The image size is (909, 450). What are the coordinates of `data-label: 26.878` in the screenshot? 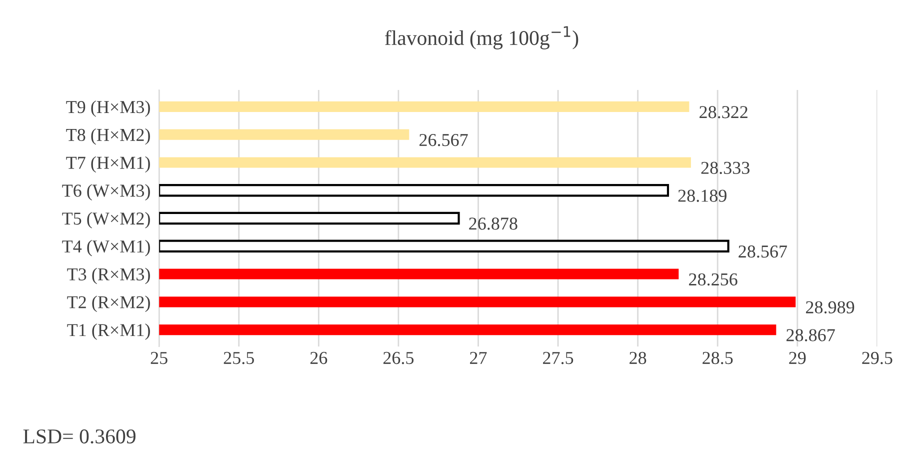 It's located at (493, 224).